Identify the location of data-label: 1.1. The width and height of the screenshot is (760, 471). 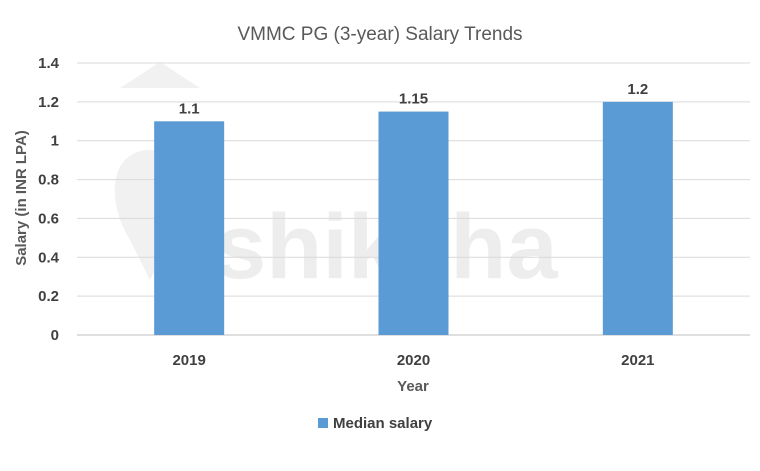
(189, 108).